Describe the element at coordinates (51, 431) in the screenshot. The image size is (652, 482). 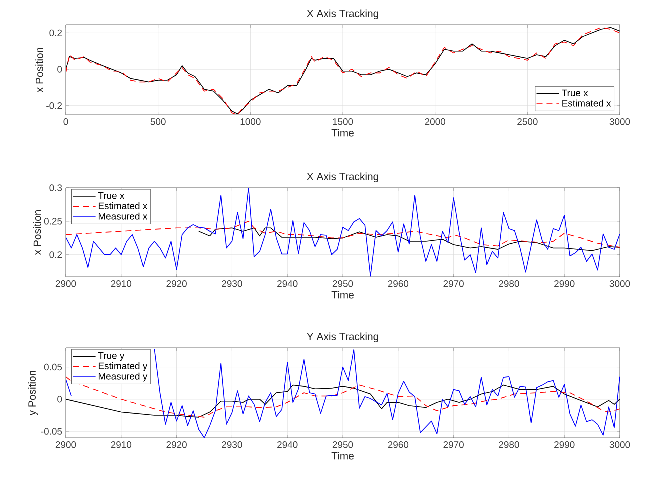
I see `y-tick-label: -0.05` at that location.